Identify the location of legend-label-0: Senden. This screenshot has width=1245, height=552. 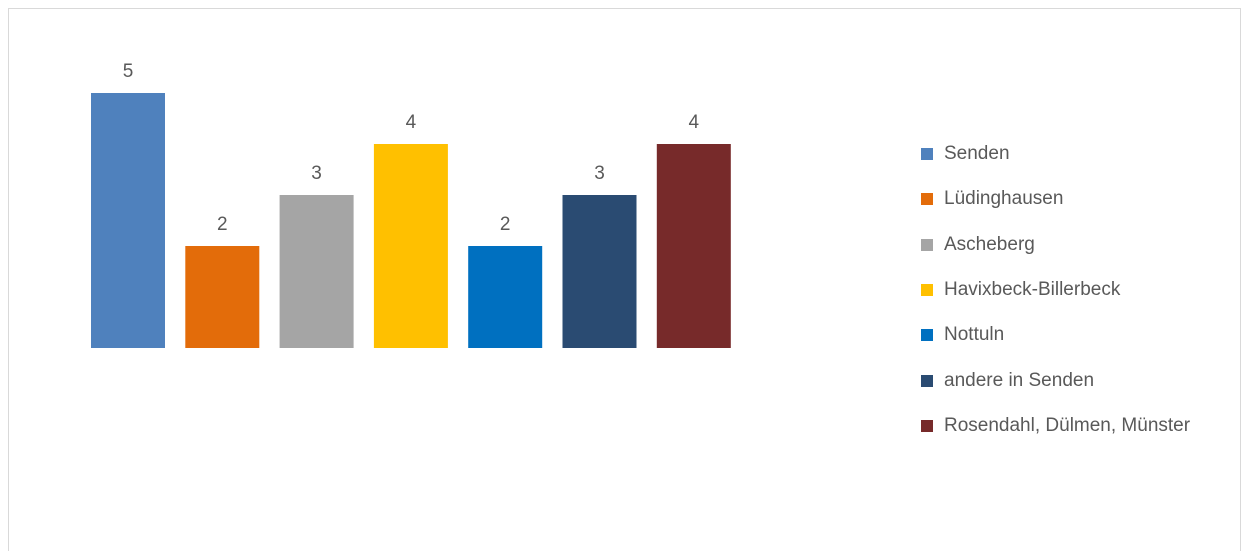
(977, 153).